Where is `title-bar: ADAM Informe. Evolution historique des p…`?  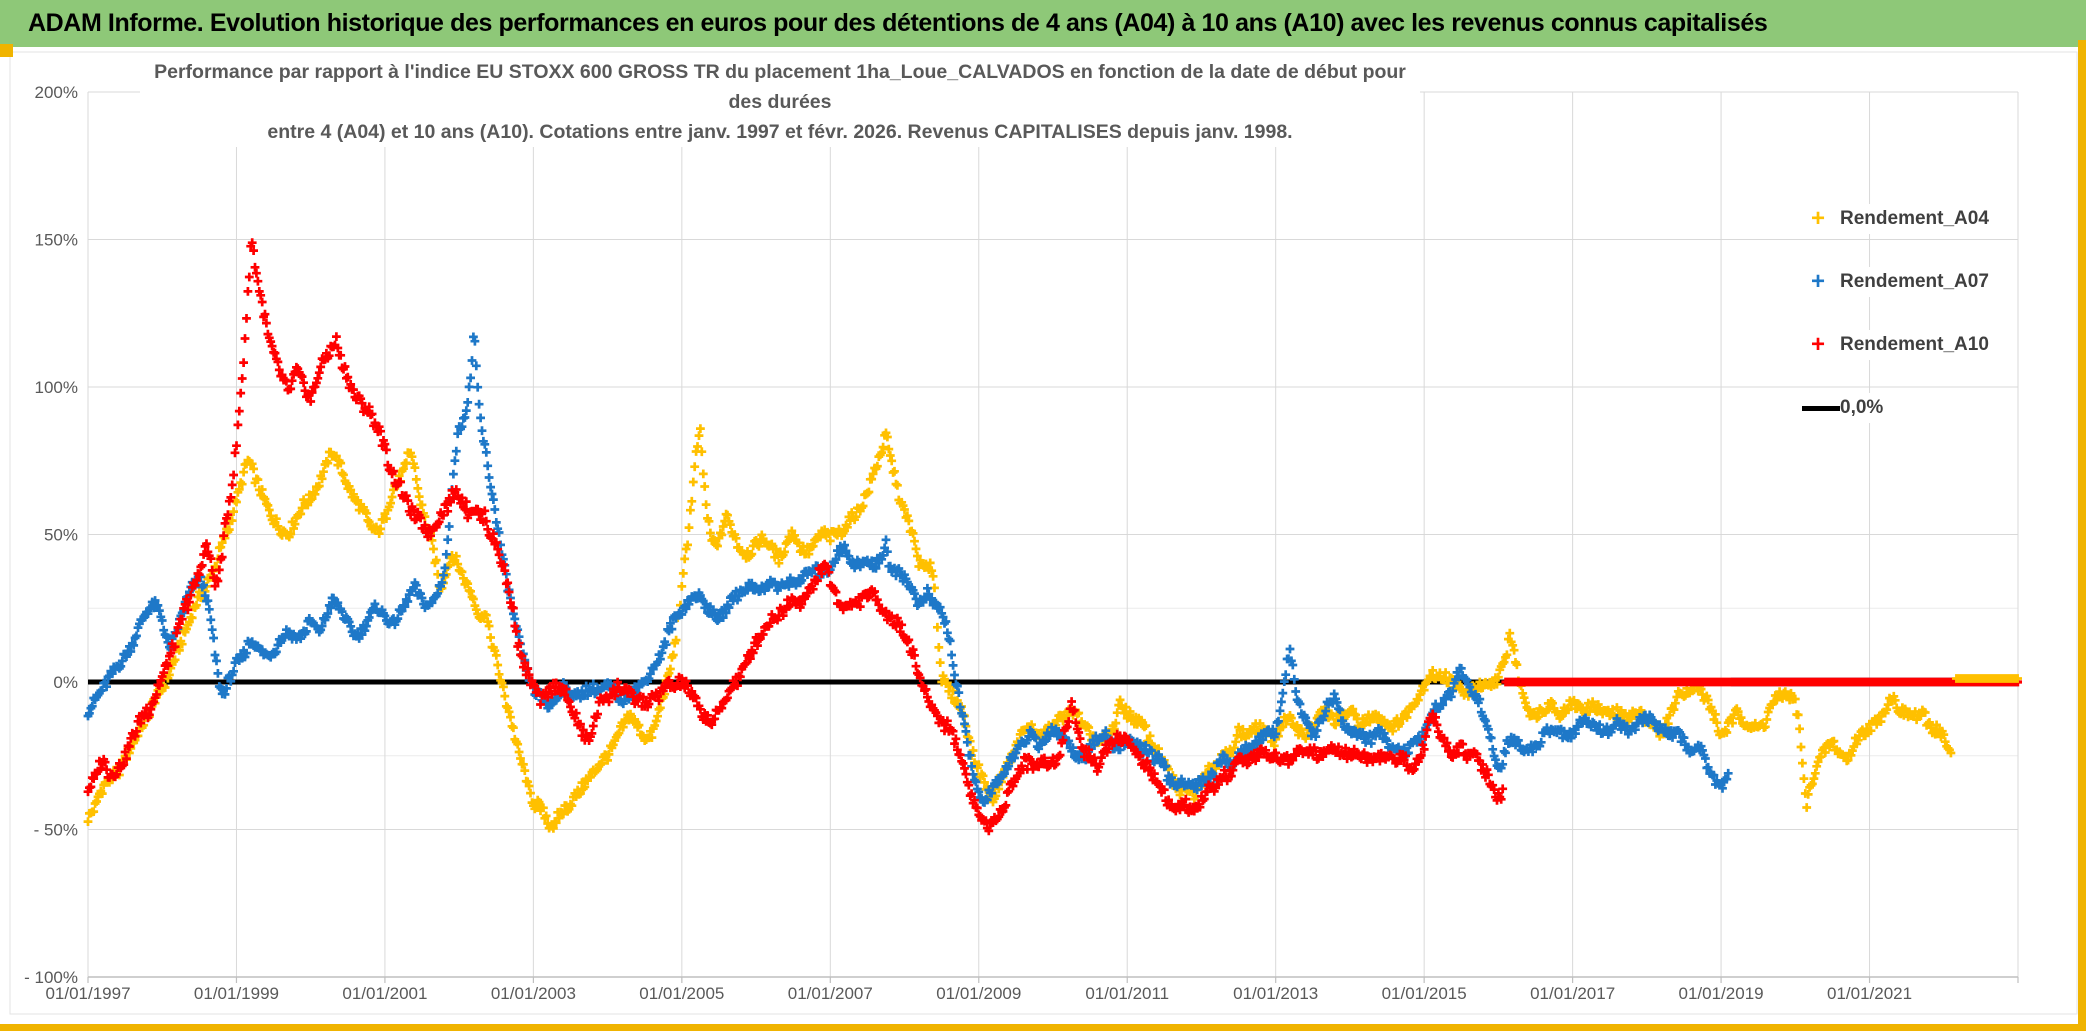
title-bar: ADAM Informe. Evolution historique des p… is located at coordinates (1043, 23).